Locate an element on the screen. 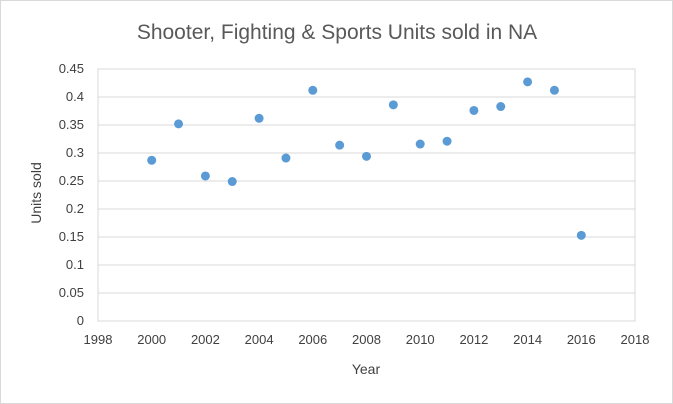 This screenshot has height=404, width=673. y-tick-label: 0.35 is located at coordinates (71, 124).